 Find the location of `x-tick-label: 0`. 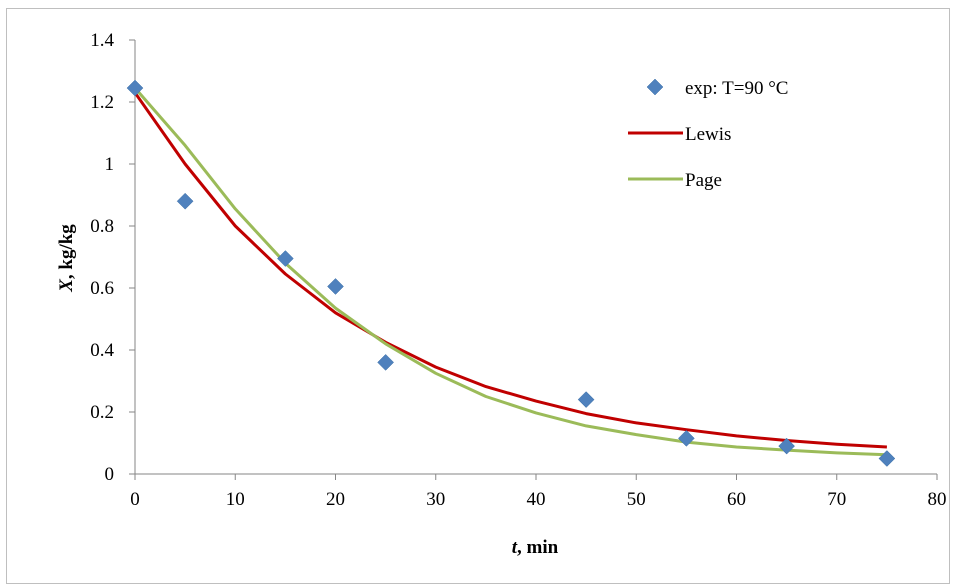

x-tick-label: 0 is located at coordinates (135, 499).